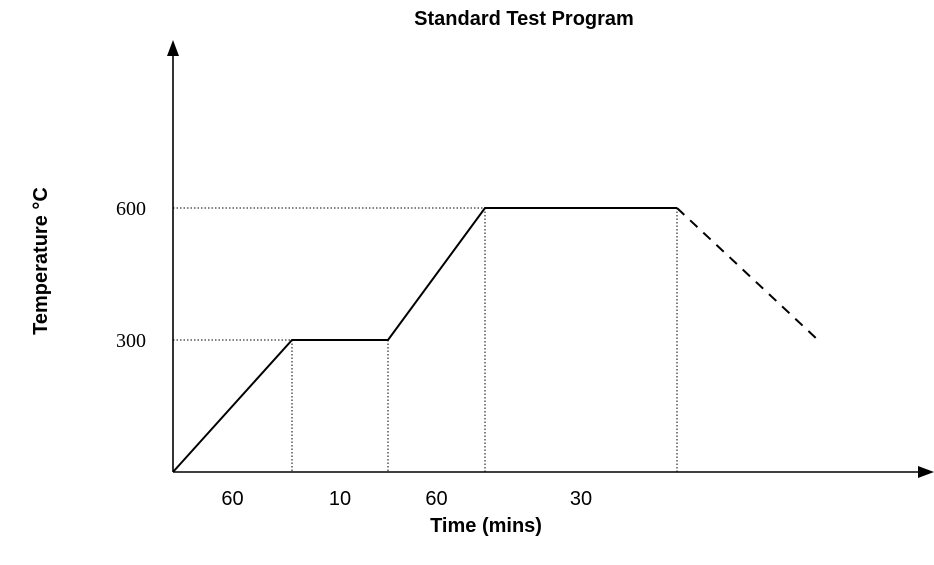 The width and height of the screenshot is (934, 565). Describe the element at coordinates (41, 261) in the screenshot. I see `y-axis-label: Temperature °C` at that location.